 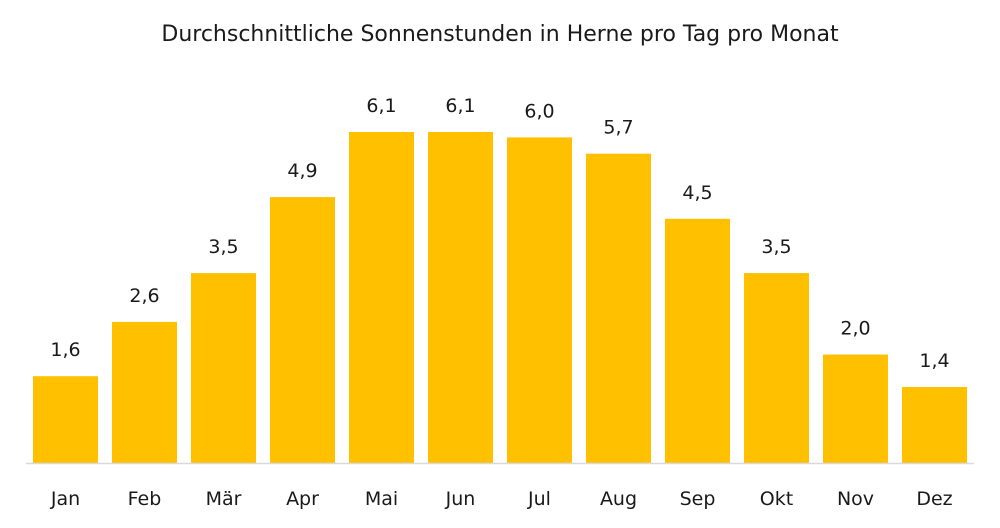 What do you see at coordinates (697, 193) in the screenshot?
I see `bar-value-label: 4,5` at bounding box center [697, 193].